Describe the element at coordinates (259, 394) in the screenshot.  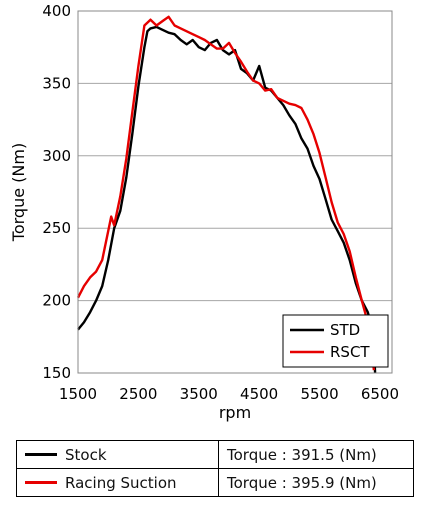
I see `x-tick-label: 4500` at that location.